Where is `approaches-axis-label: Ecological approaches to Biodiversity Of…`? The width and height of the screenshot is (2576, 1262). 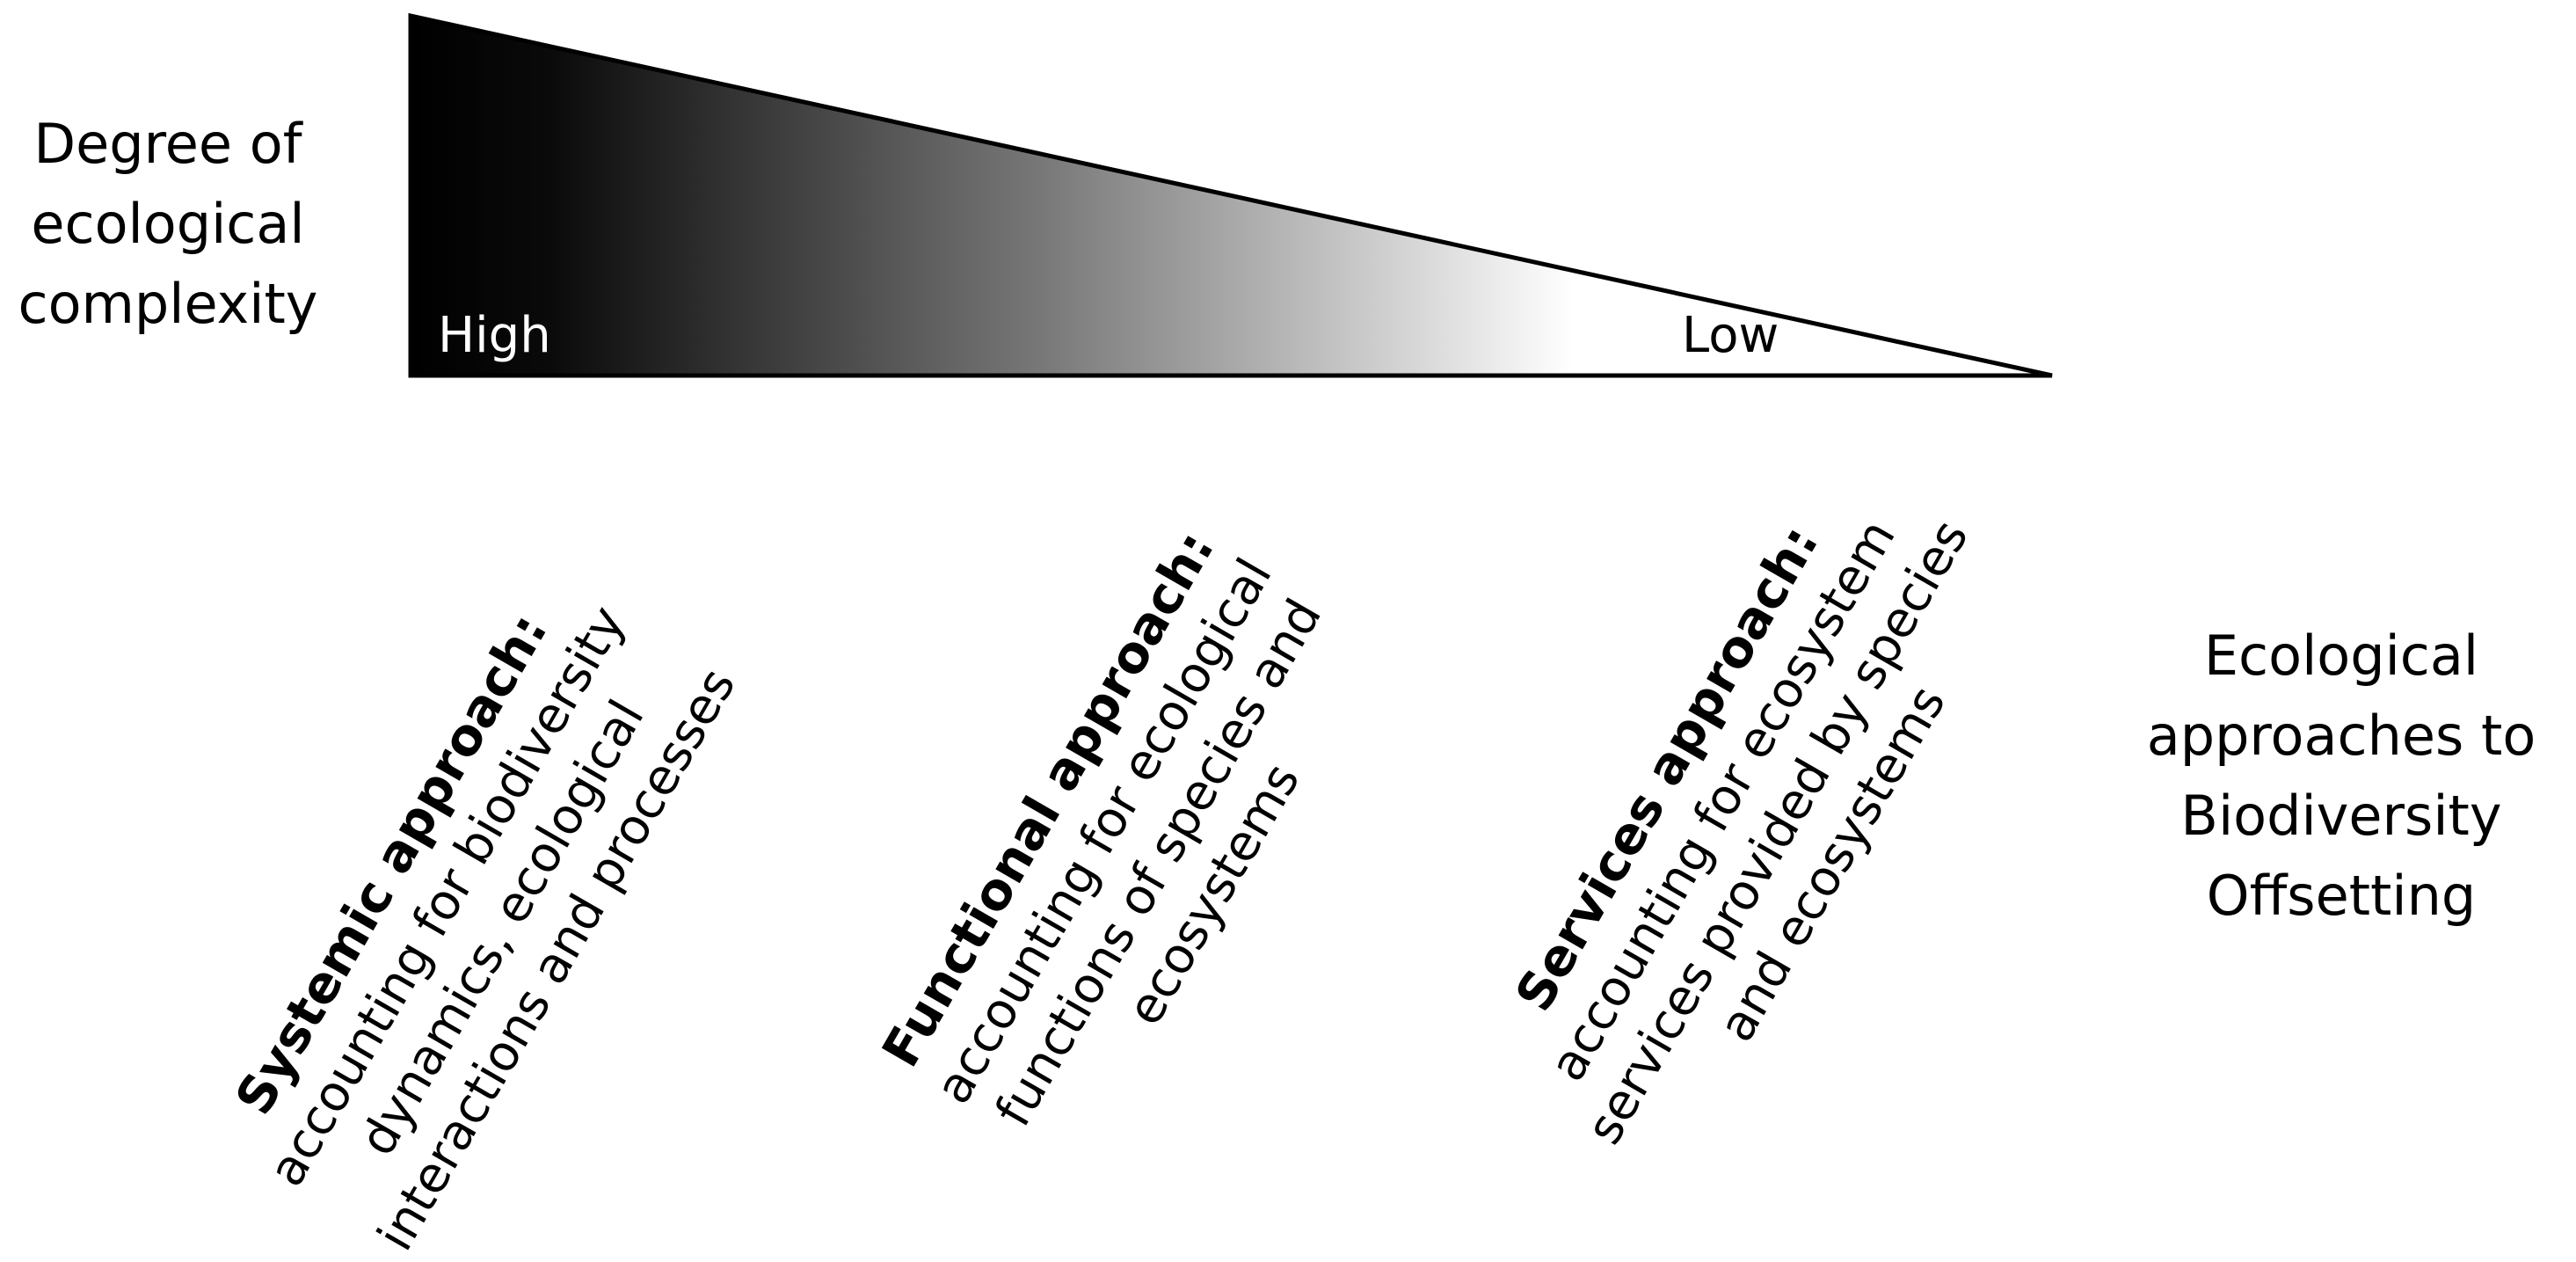
approaches-axis-label: Ecological approaches to Biodiversity Of… is located at coordinates (2341, 776).